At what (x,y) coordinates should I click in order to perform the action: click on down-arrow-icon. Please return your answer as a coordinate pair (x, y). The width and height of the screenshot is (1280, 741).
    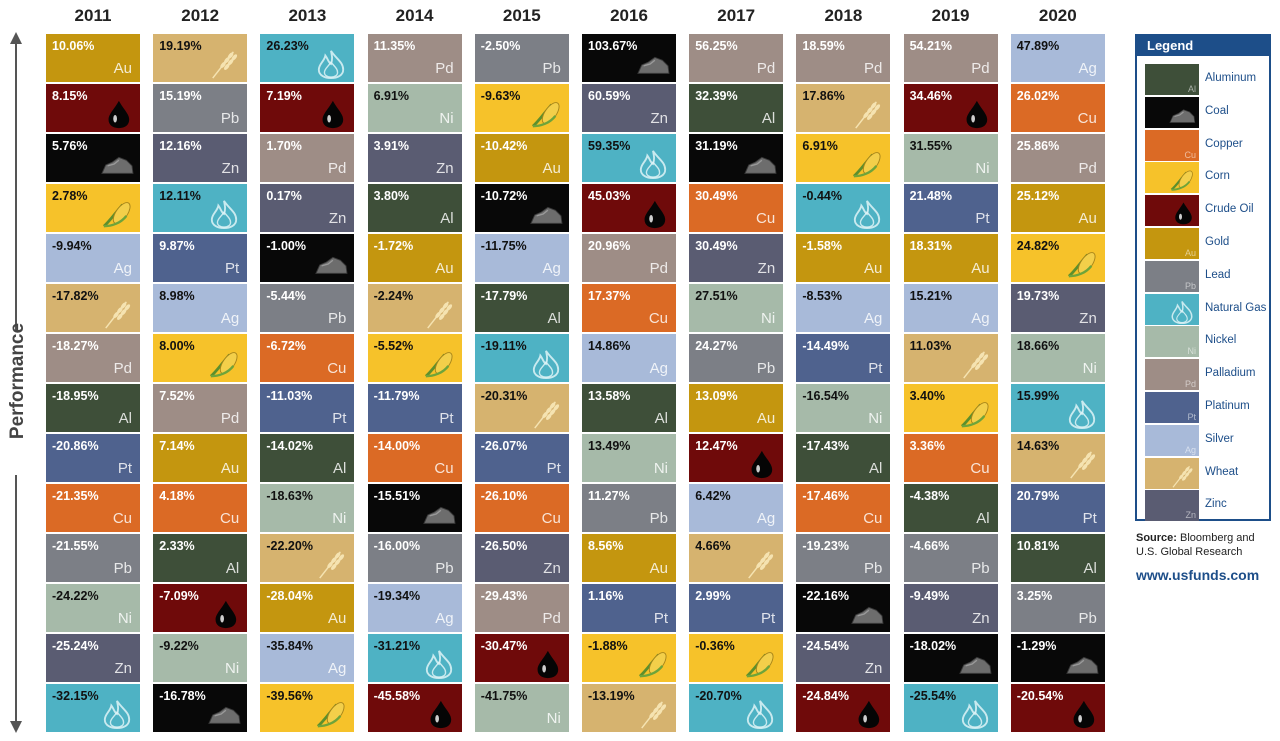
    Looking at the image, I should click on (16, 727).